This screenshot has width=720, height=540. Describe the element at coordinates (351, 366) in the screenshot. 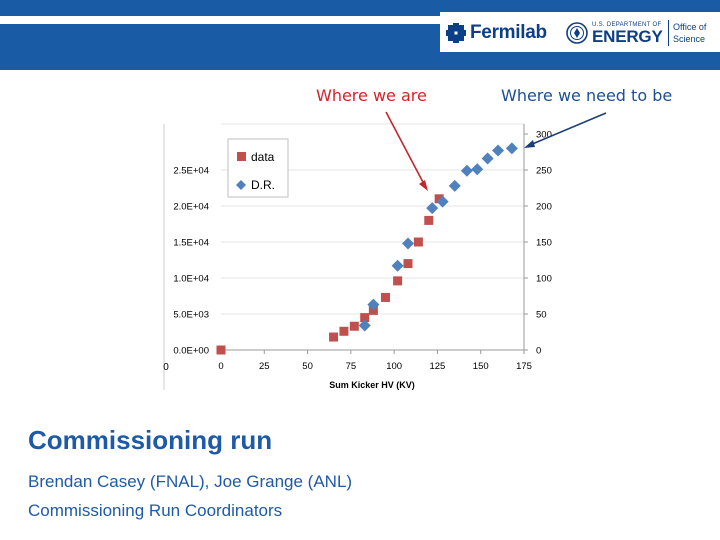

I see `x-tick-label: 75` at that location.